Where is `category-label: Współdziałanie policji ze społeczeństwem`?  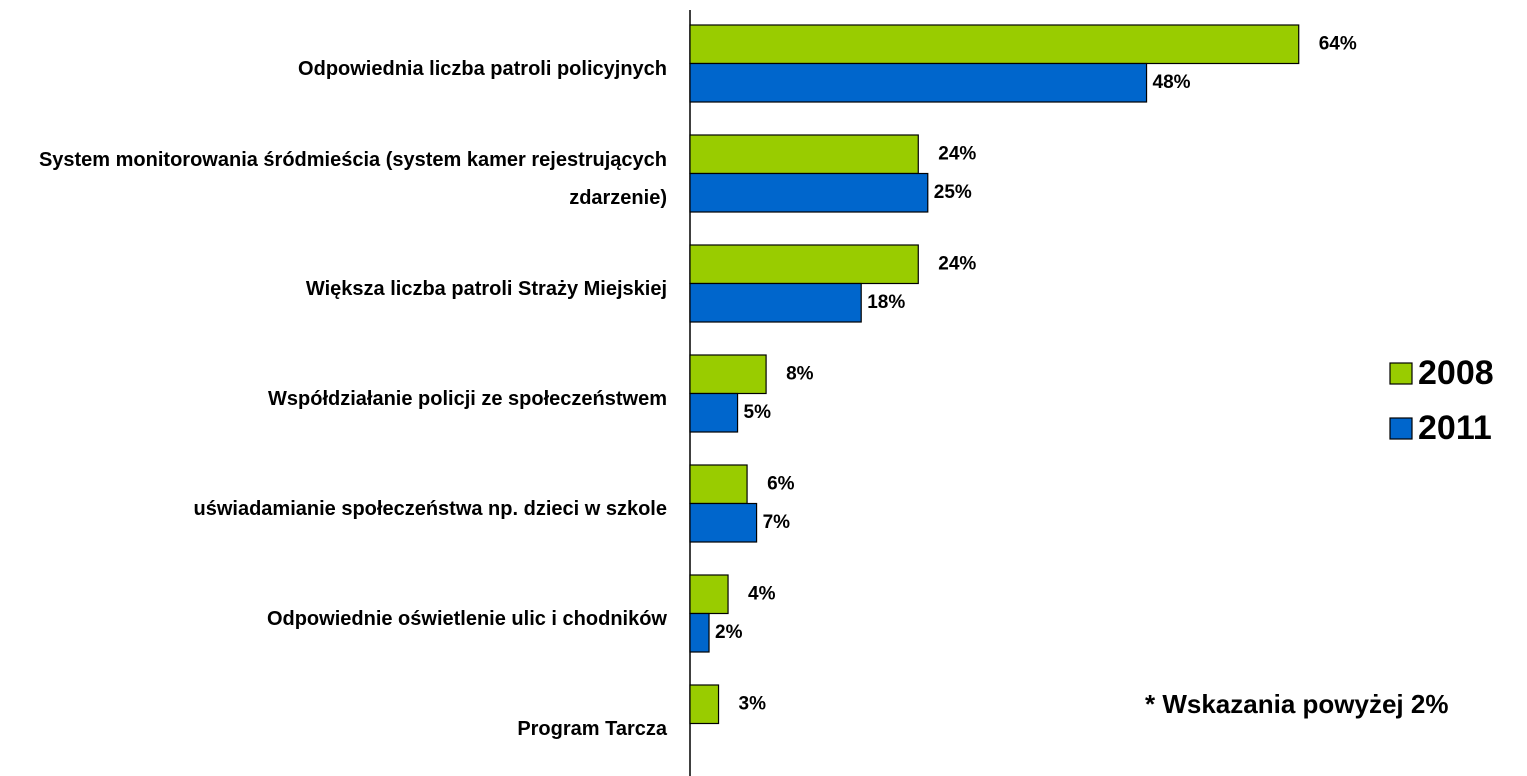
category-label: Współdziałanie policji ze społeczeństwem is located at coordinates (467, 398).